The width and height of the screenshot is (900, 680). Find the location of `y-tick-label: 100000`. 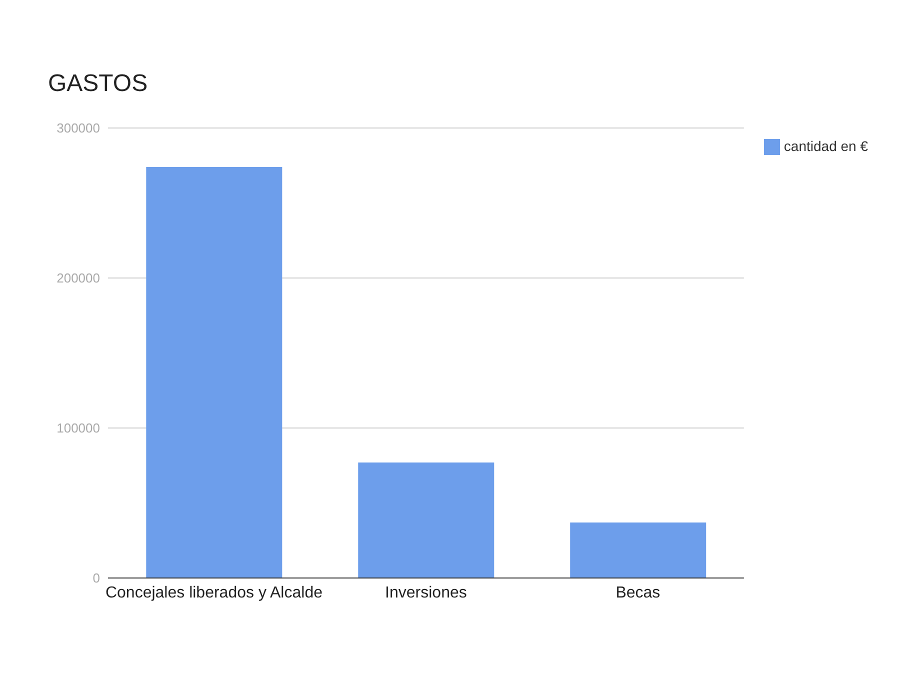

y-tick-label: 100000 is located at coordinates (78, 428).